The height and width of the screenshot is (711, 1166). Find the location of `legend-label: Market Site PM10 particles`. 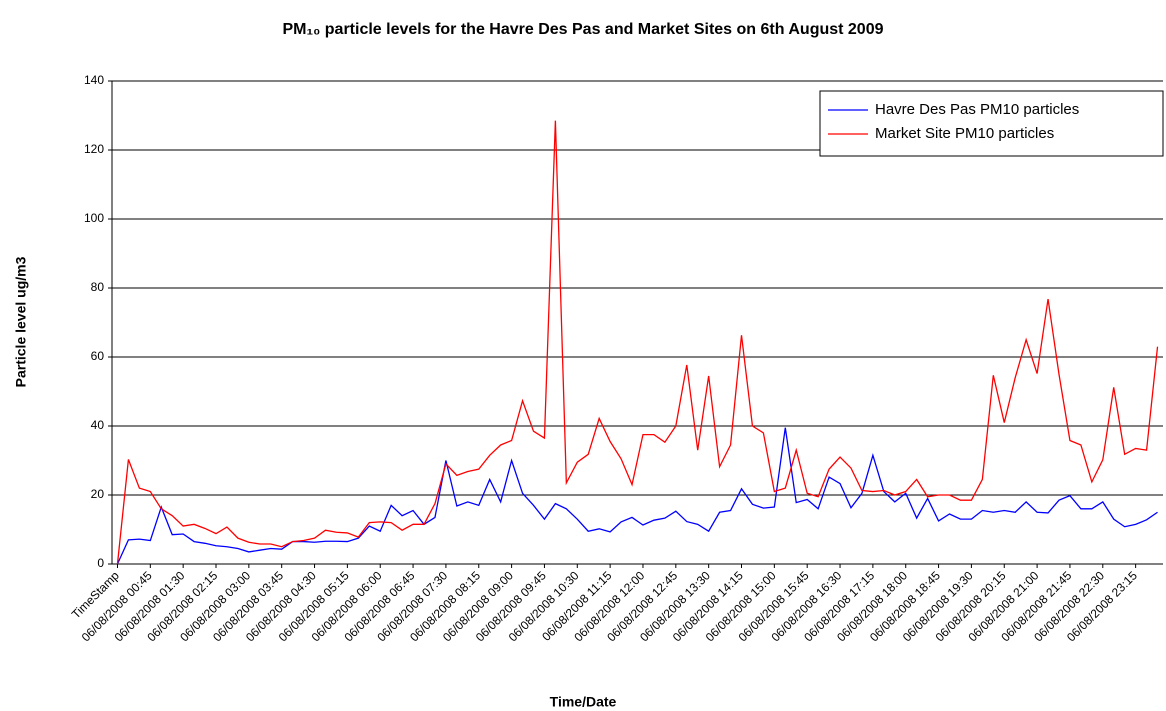

legend-label: Market Site PM10 particles is located at coordinates (964, 133).